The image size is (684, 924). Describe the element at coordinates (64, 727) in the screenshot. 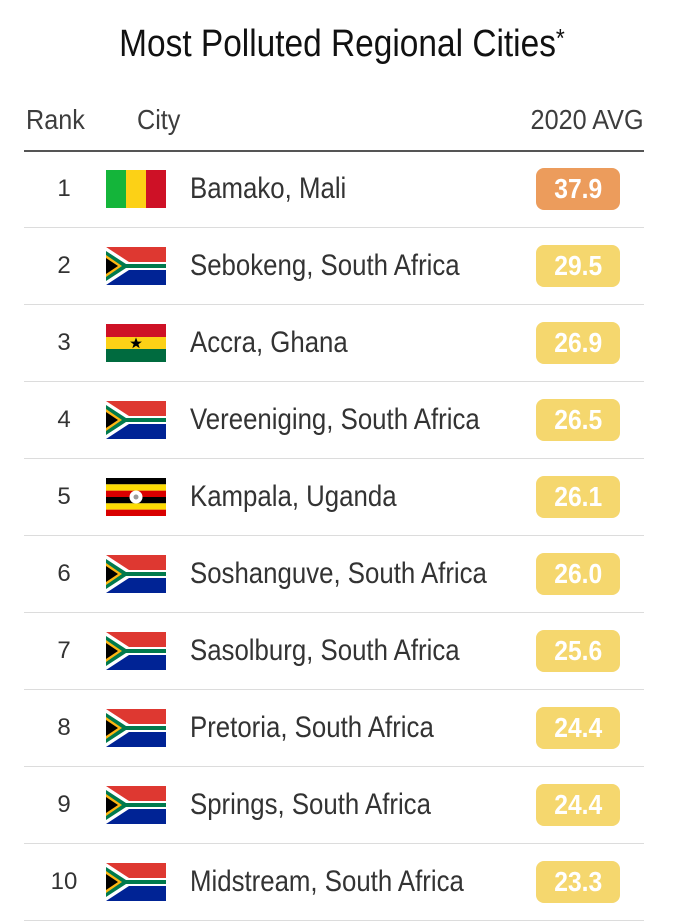

I see `rank-cell: 8` at that location.